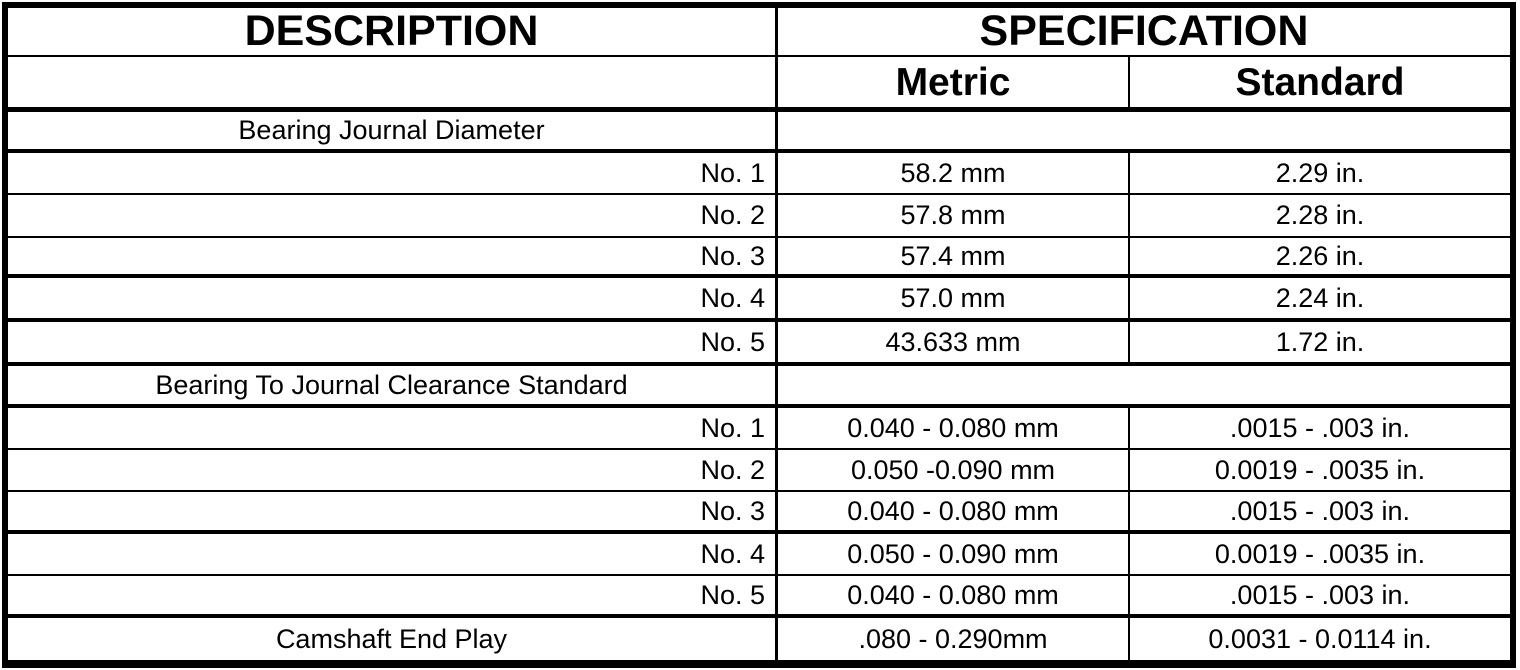 The width and height of the screenshot is (1520, 670). Describe the element at coordinates (954, 298) in the screenshot. I see `metric-value-cell: 57.0 mm` at that location.